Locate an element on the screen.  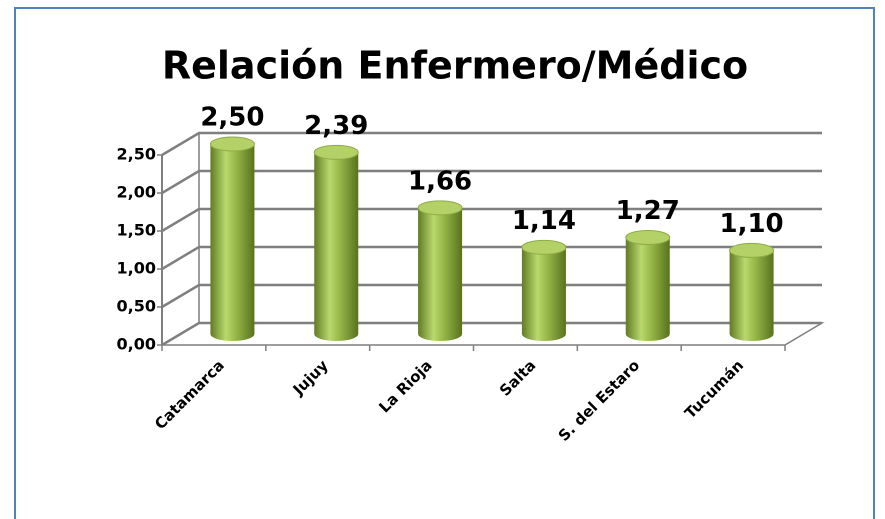
data-label: 2,50 is located at coordinates (232, 118).